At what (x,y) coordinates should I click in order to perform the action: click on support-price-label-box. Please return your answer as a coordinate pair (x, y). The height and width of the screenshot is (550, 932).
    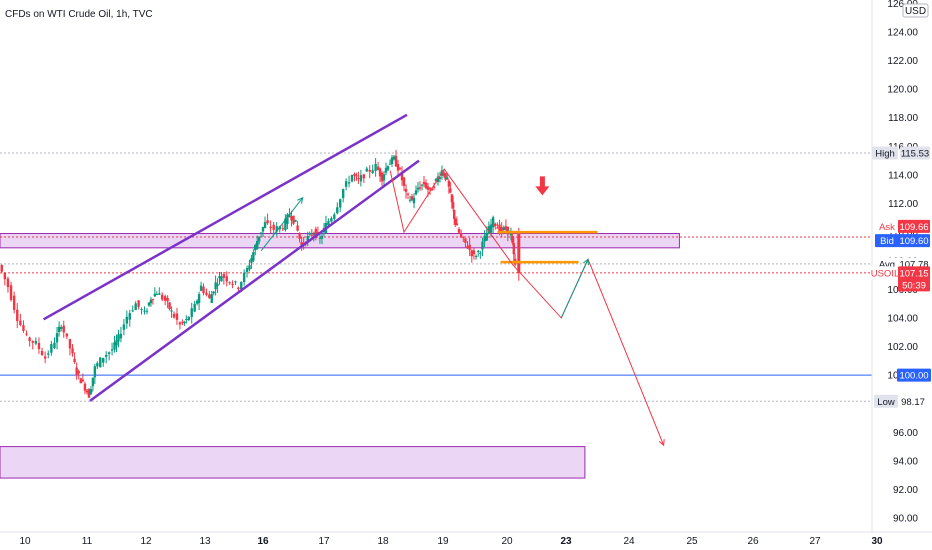
    Looking at the image, I should click on (914, 375).